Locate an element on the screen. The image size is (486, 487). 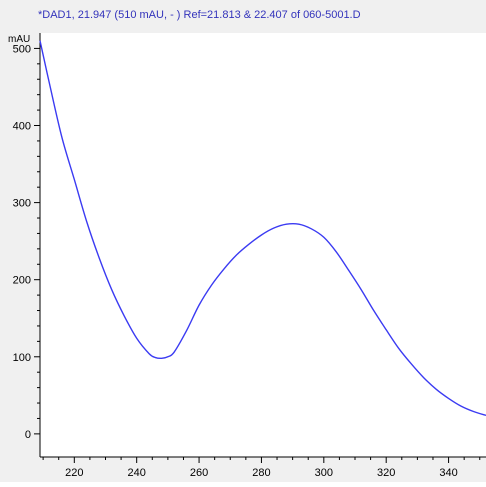
y-axis-unit-label: mAU is located at coordinates (19, 39).